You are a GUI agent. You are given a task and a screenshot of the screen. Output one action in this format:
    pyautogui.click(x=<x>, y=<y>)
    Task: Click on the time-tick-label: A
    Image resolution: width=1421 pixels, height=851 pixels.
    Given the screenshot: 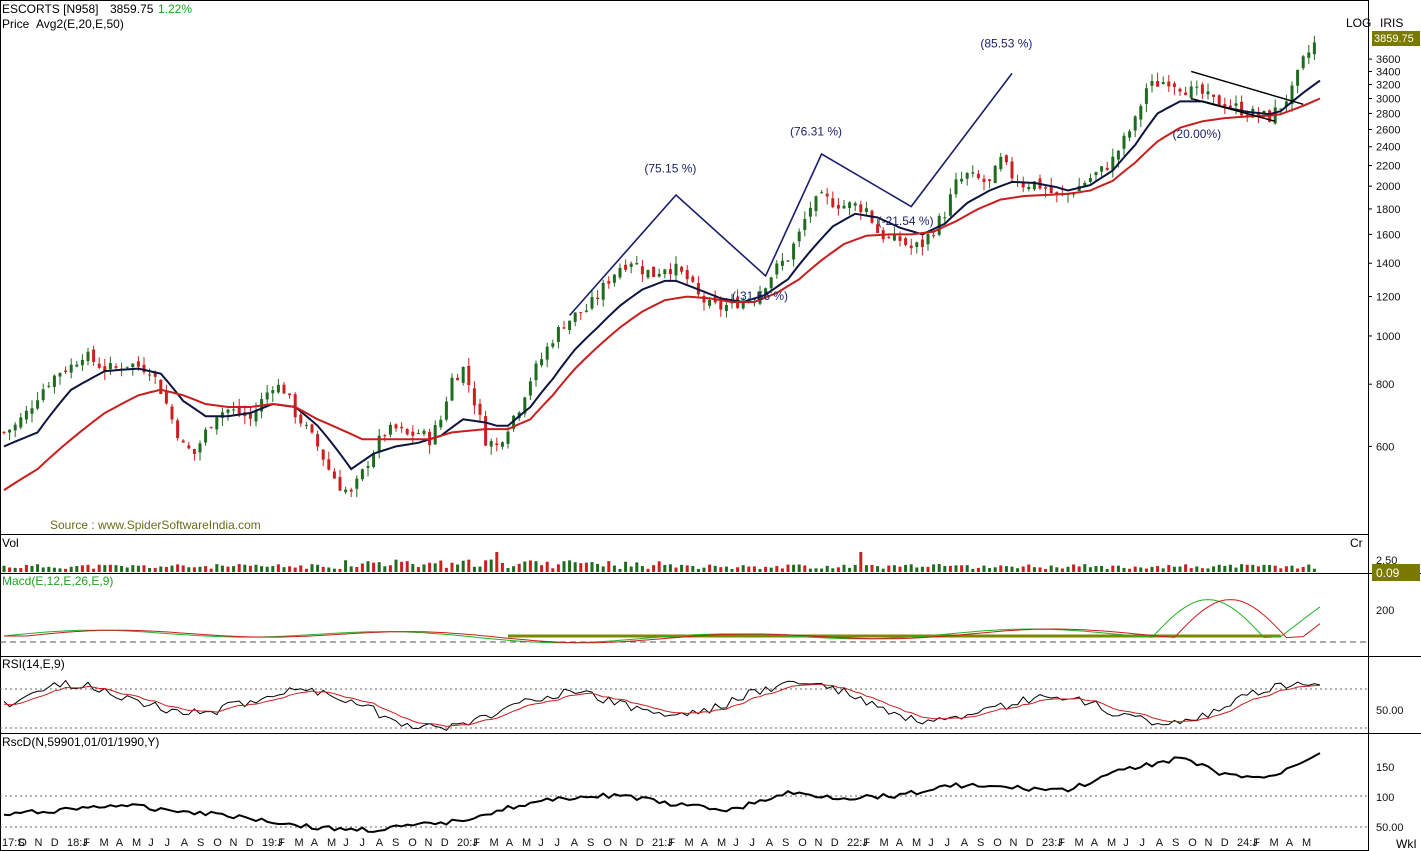 What is the action you would take?
    pyautogui.click(x=705, y=843)
    